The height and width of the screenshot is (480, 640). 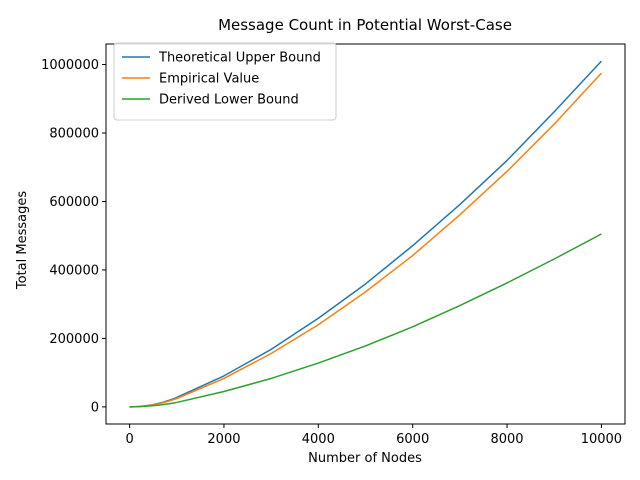 I want to click on x-tick-label: 0, so click(x=129, y=439).